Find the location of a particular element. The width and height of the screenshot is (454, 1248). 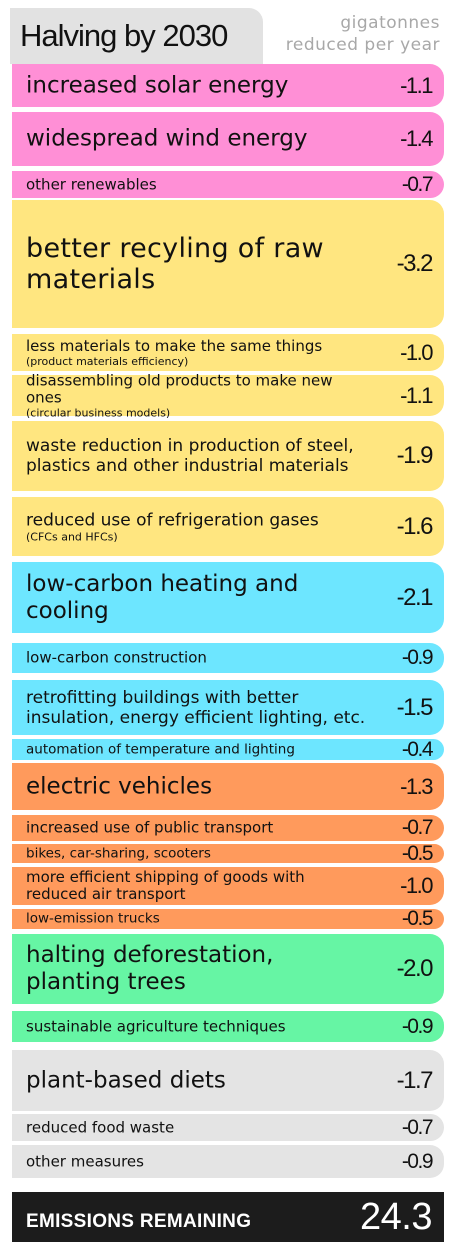

bar-label: increased solar energy is located at coordinates (157, 85).